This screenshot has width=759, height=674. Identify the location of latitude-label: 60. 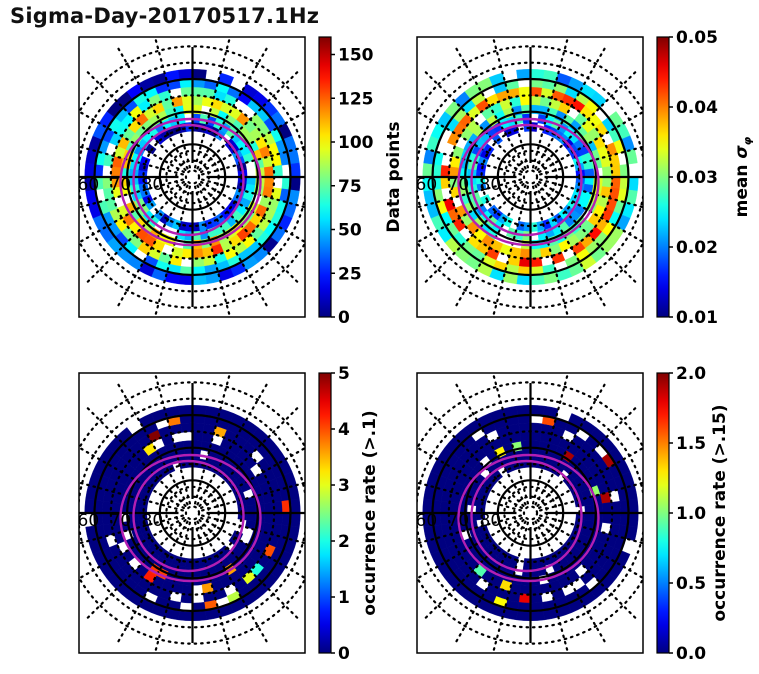
(427, 185).